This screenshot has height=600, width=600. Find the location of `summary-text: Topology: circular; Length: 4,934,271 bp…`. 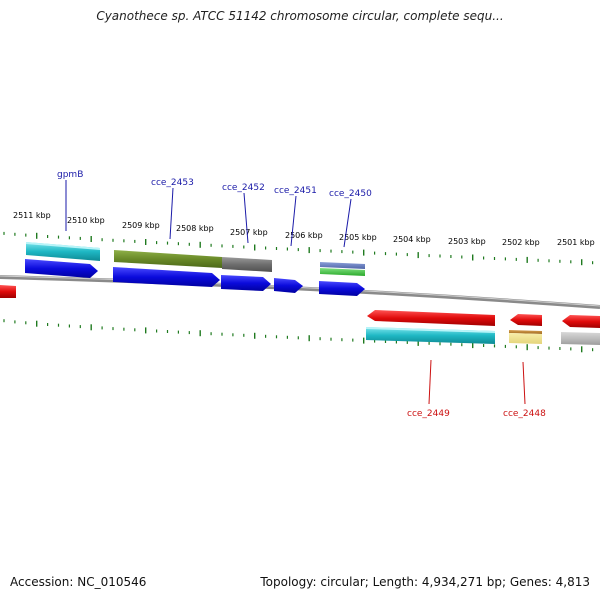

summary-text: Topology: circular; Length: 4,934,271 bp… is located at coordinates (425, 582).